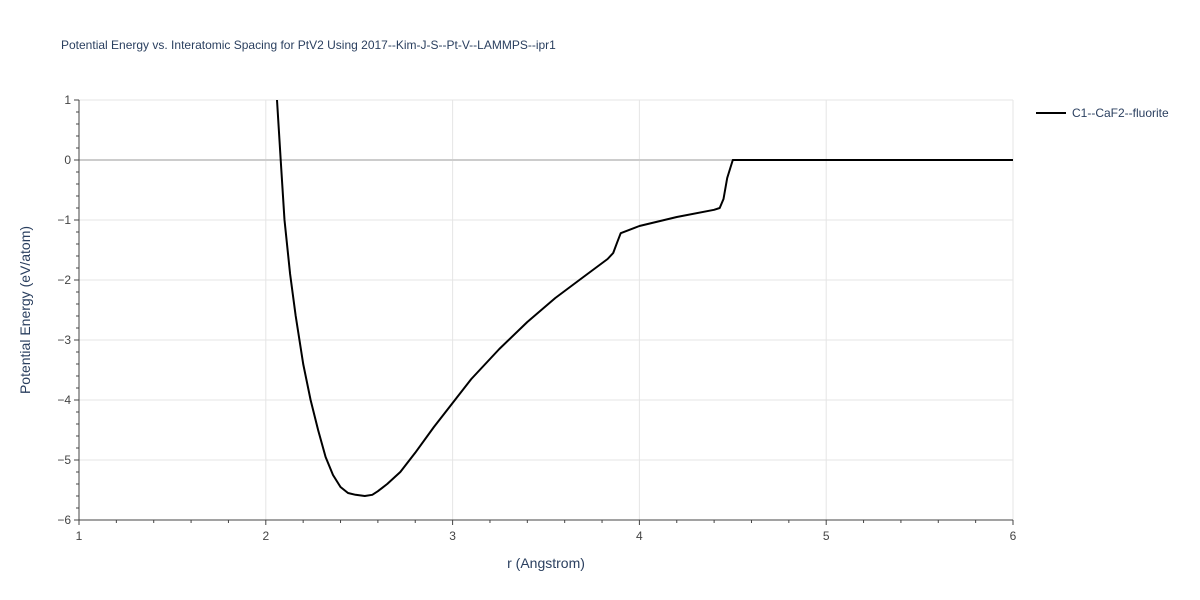  What do you see at coordinates (64, 400) in the screenshot?
I see `y-tick-label: −4` at bounding box center [64, 400].